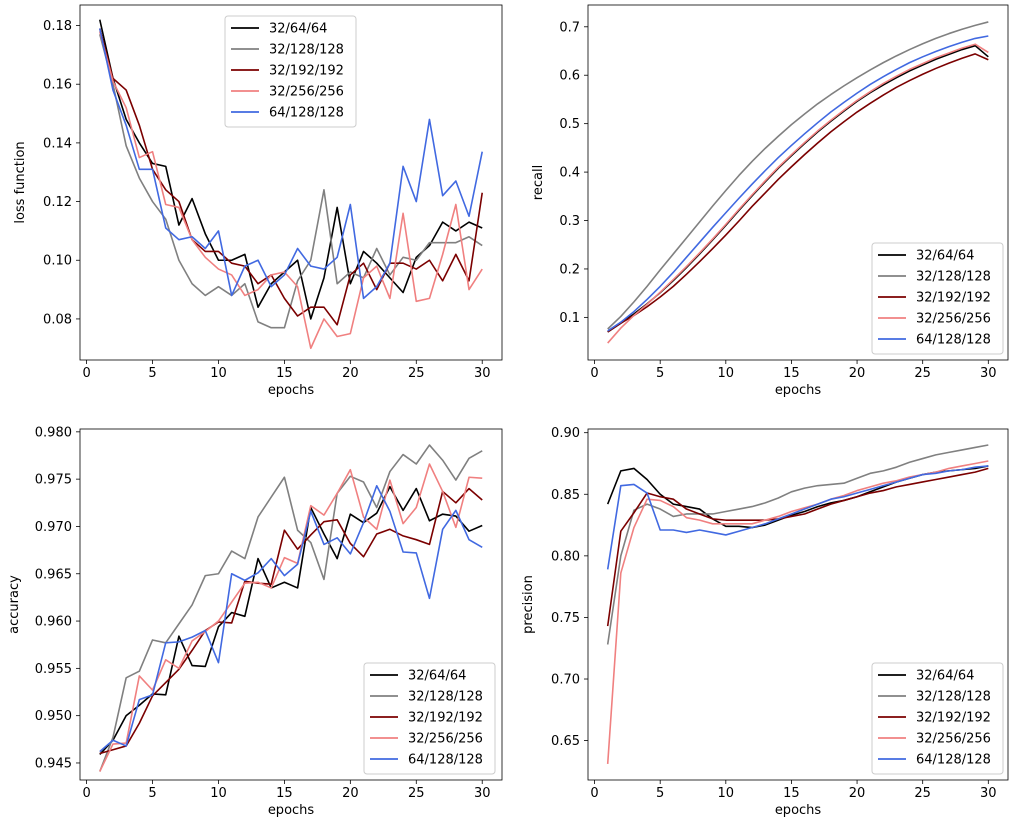 The height and width of the screenshot is (833, 1018). What do you see at coordinates (569, 221) in the screenshot?
I see `y-tick-label: 0.3` at bounding box center [569, 221].